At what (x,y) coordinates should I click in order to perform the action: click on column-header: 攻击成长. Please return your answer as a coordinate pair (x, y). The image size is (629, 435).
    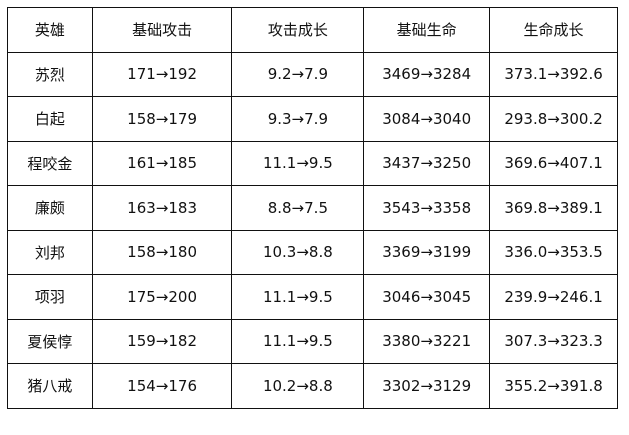
    Looking at the image, I should click on (298, 30).